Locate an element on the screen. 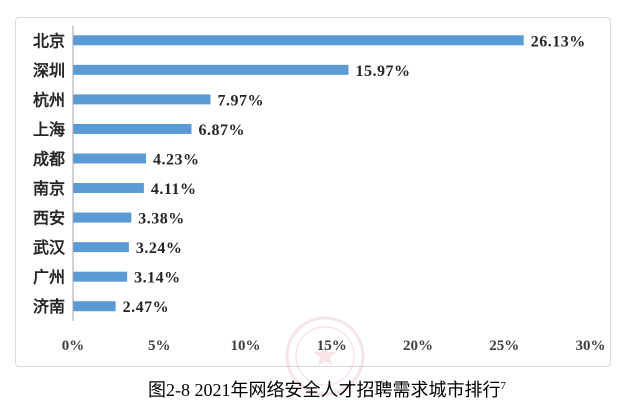 The height and width of the screenshot is (415, 628). category-label: 济南 is located at coordinates (49, 306).